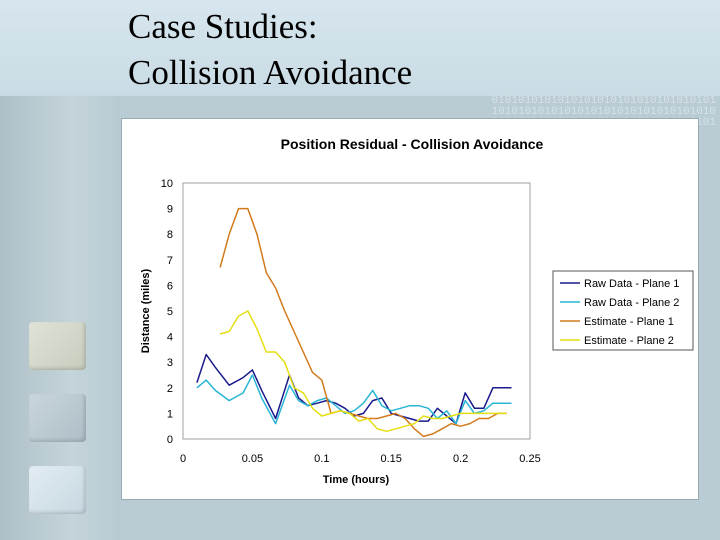 This screenshot has width=720, height=540. I want to click on x-tick-label: 0, so click(183, 459).